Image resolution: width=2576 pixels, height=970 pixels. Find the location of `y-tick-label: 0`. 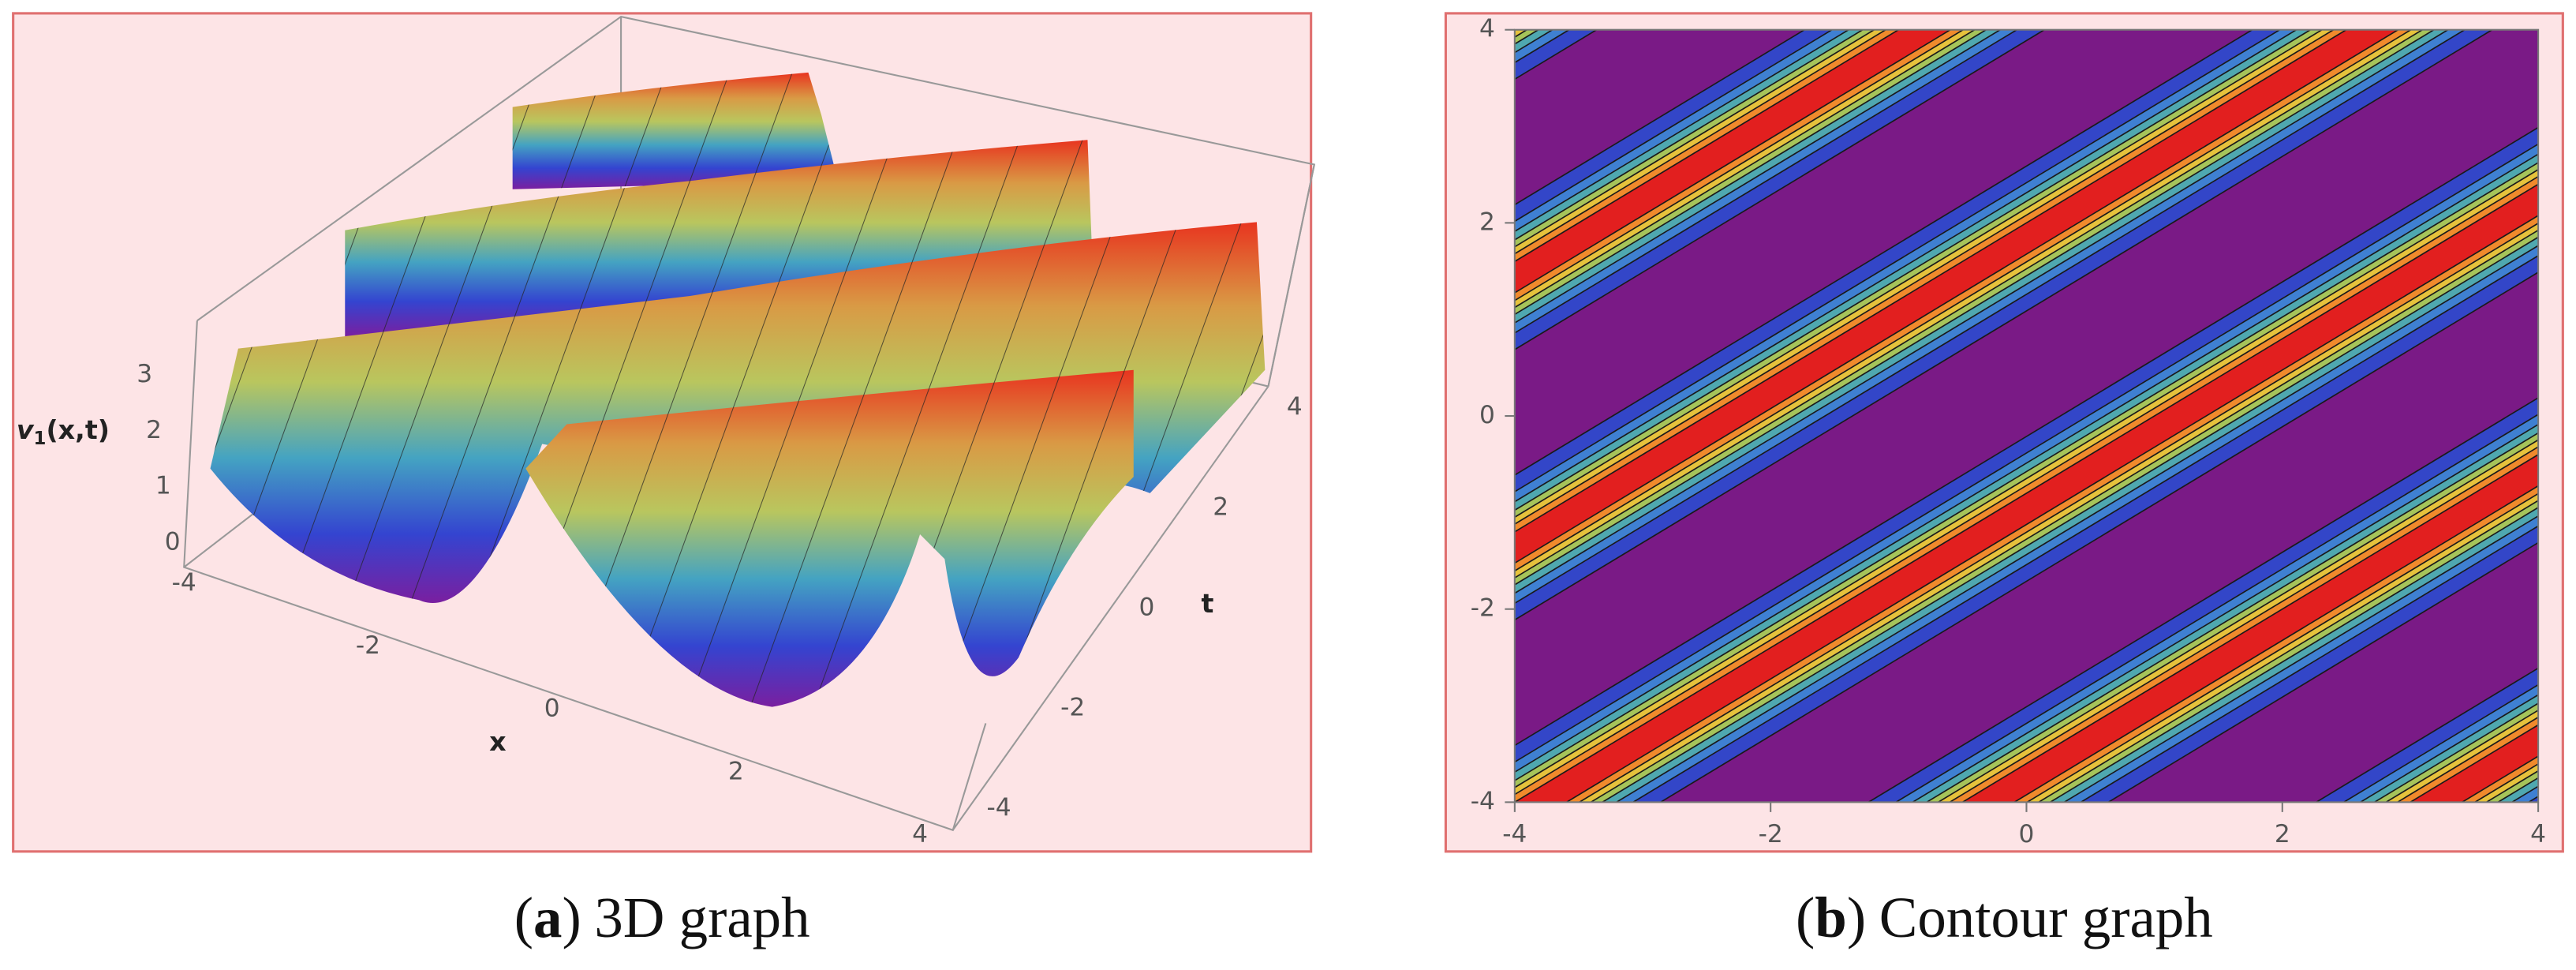

y-tick-label: 0 is located at coordinates (1487, 415).